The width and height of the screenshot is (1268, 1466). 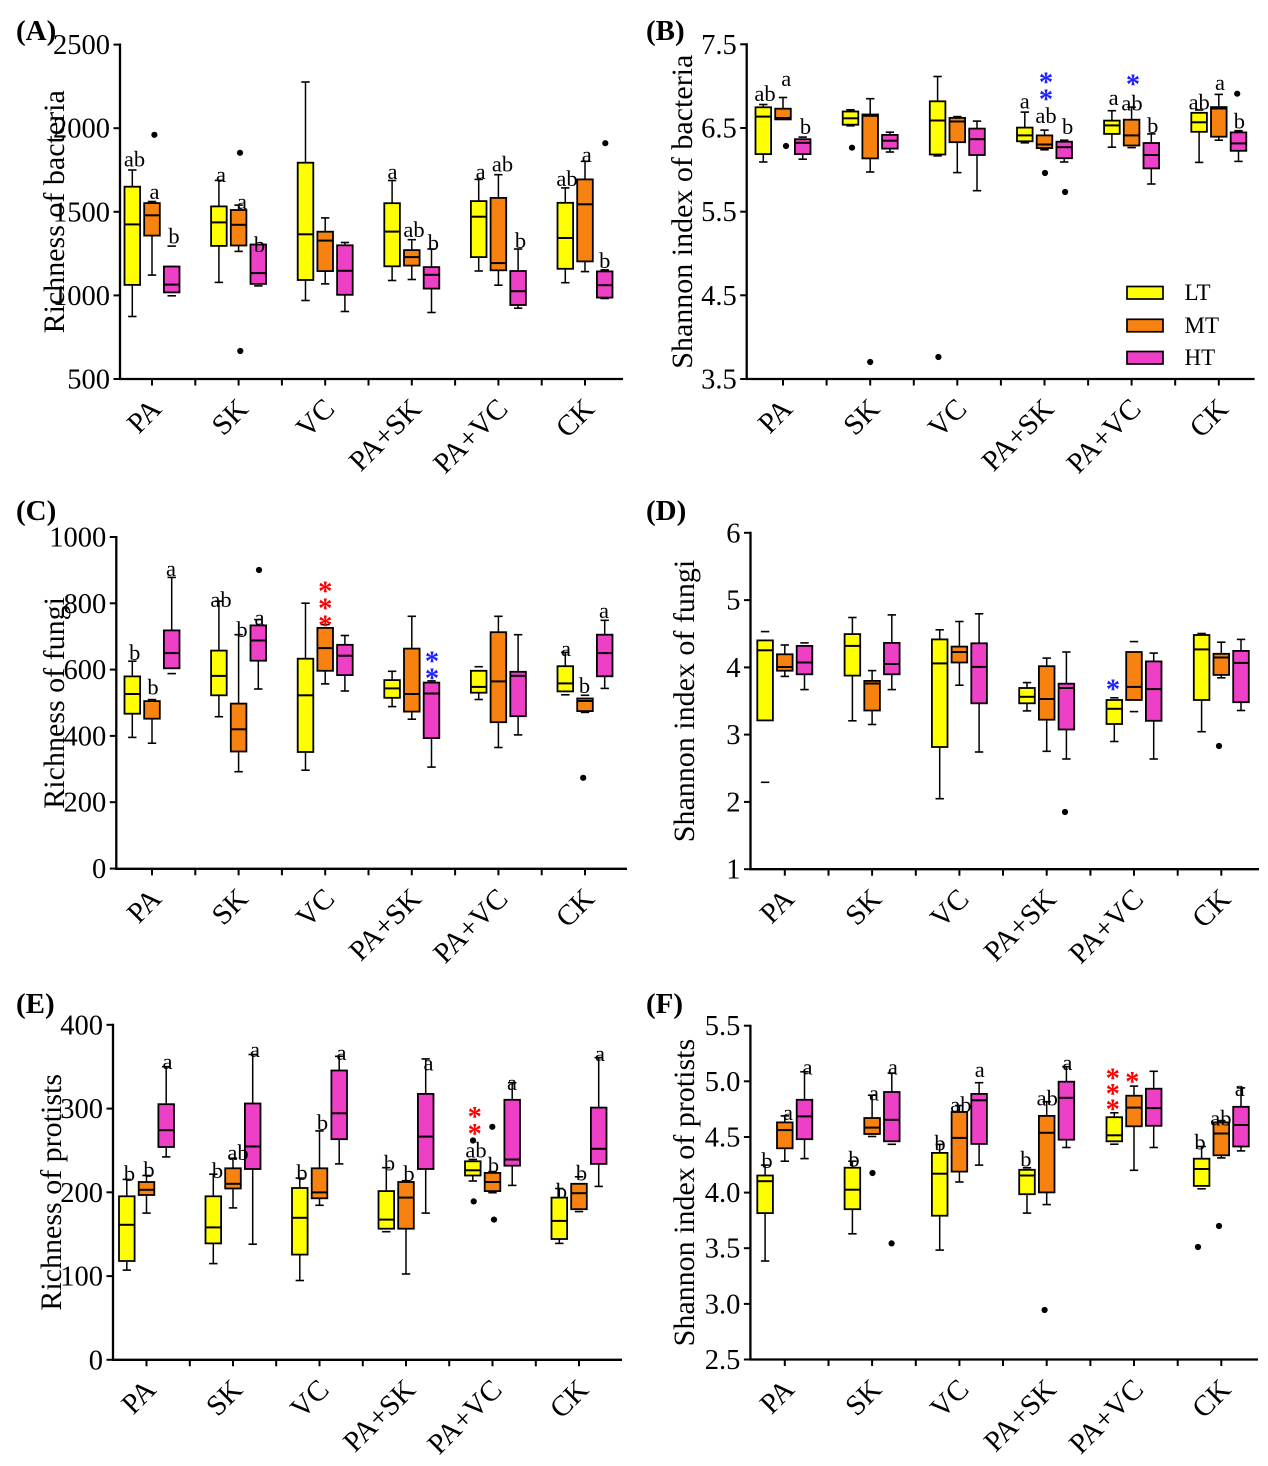 I want to click on svg-text: Richness of protists, so click(x=51, y=1192).